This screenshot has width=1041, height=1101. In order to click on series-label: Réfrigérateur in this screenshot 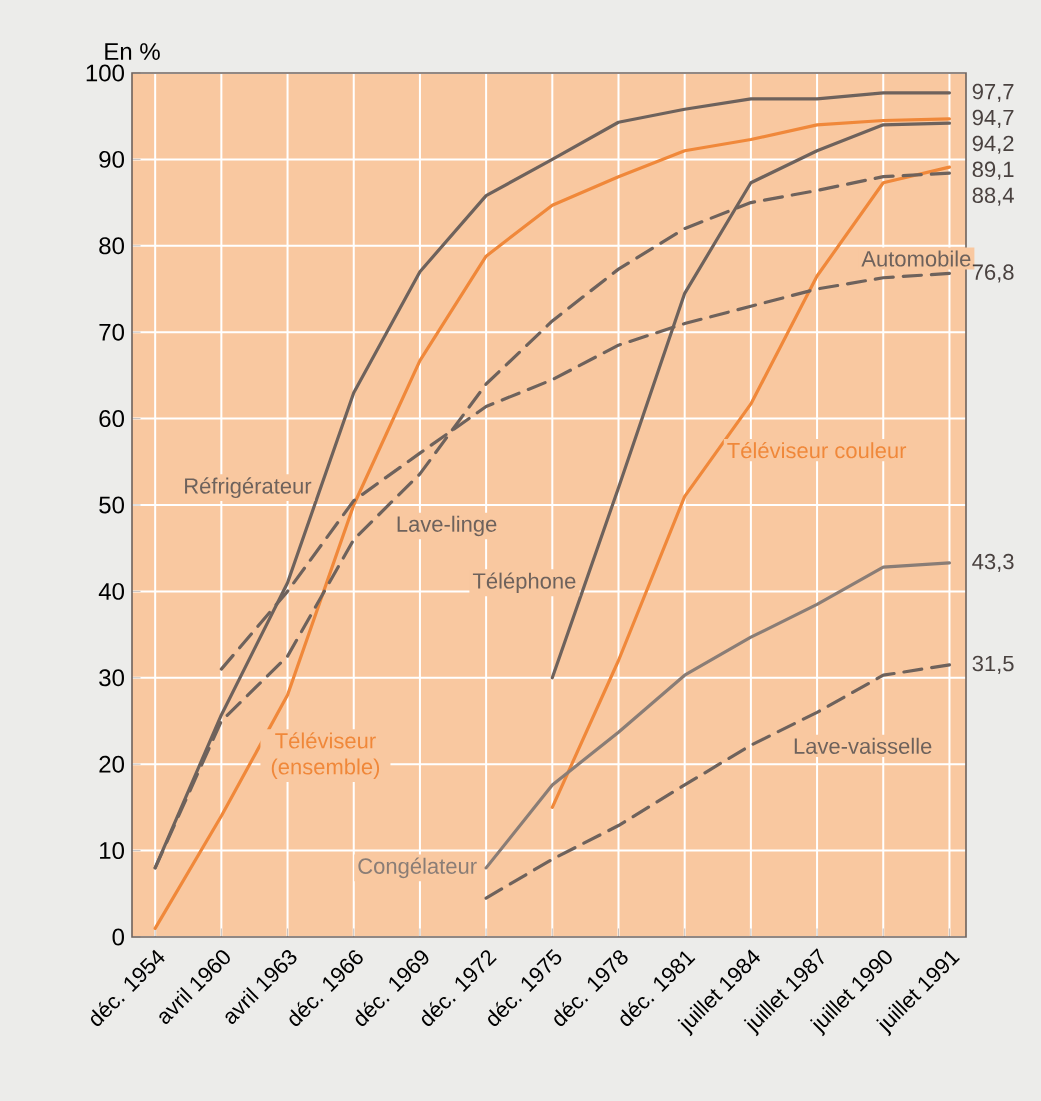, I will do `click(248, 488)`.